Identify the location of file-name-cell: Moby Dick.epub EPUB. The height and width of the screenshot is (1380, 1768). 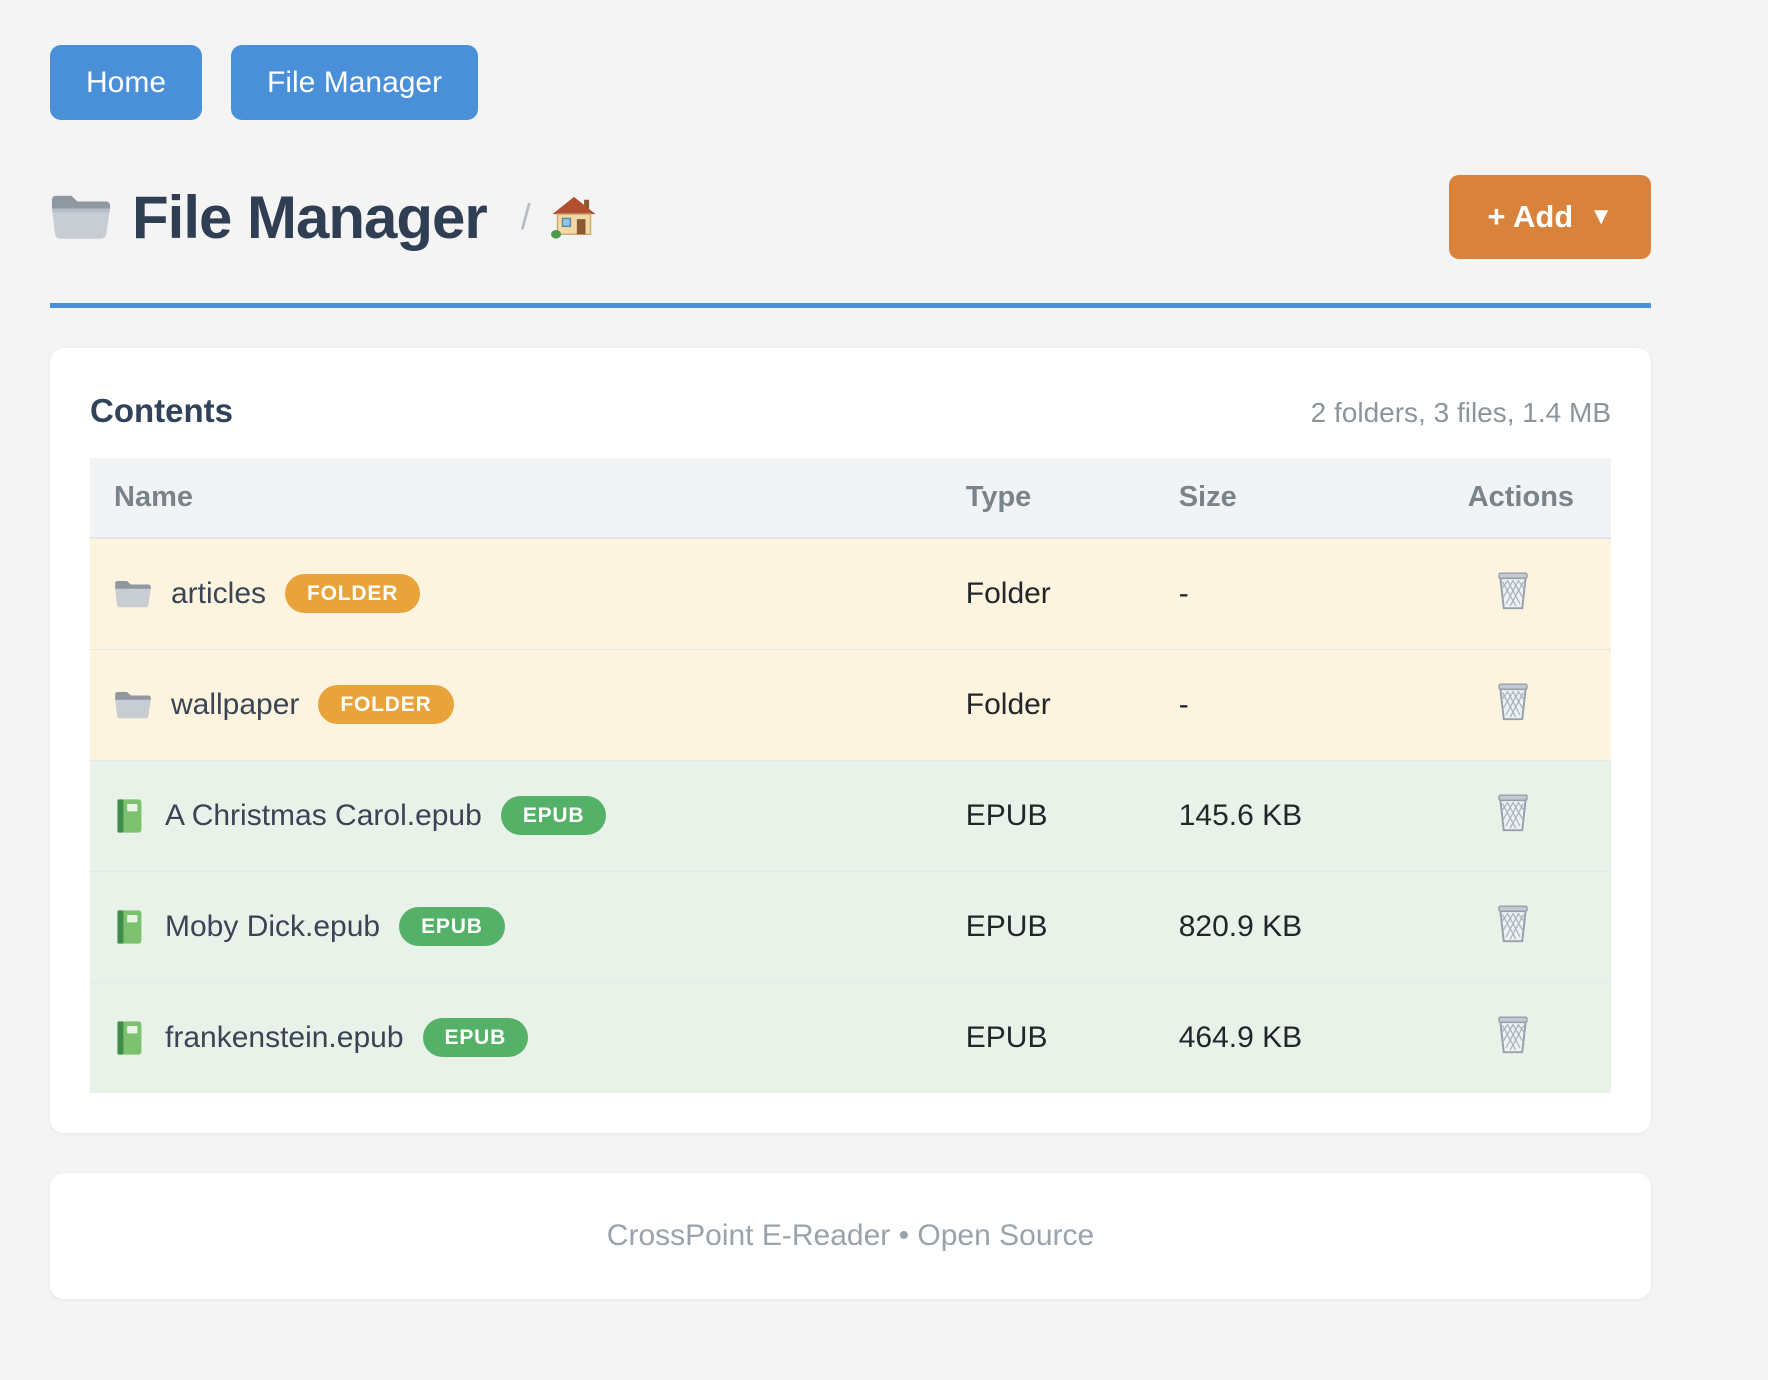
(516, 927).